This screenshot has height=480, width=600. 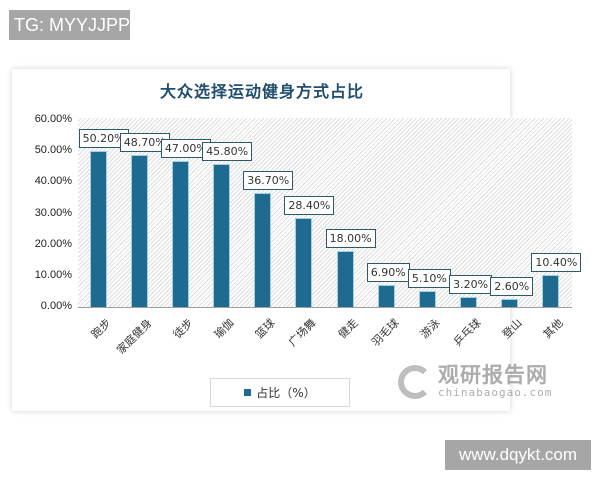 I want to click on logo-en-text: chinabaogao.com, so click(x=495, y=392).